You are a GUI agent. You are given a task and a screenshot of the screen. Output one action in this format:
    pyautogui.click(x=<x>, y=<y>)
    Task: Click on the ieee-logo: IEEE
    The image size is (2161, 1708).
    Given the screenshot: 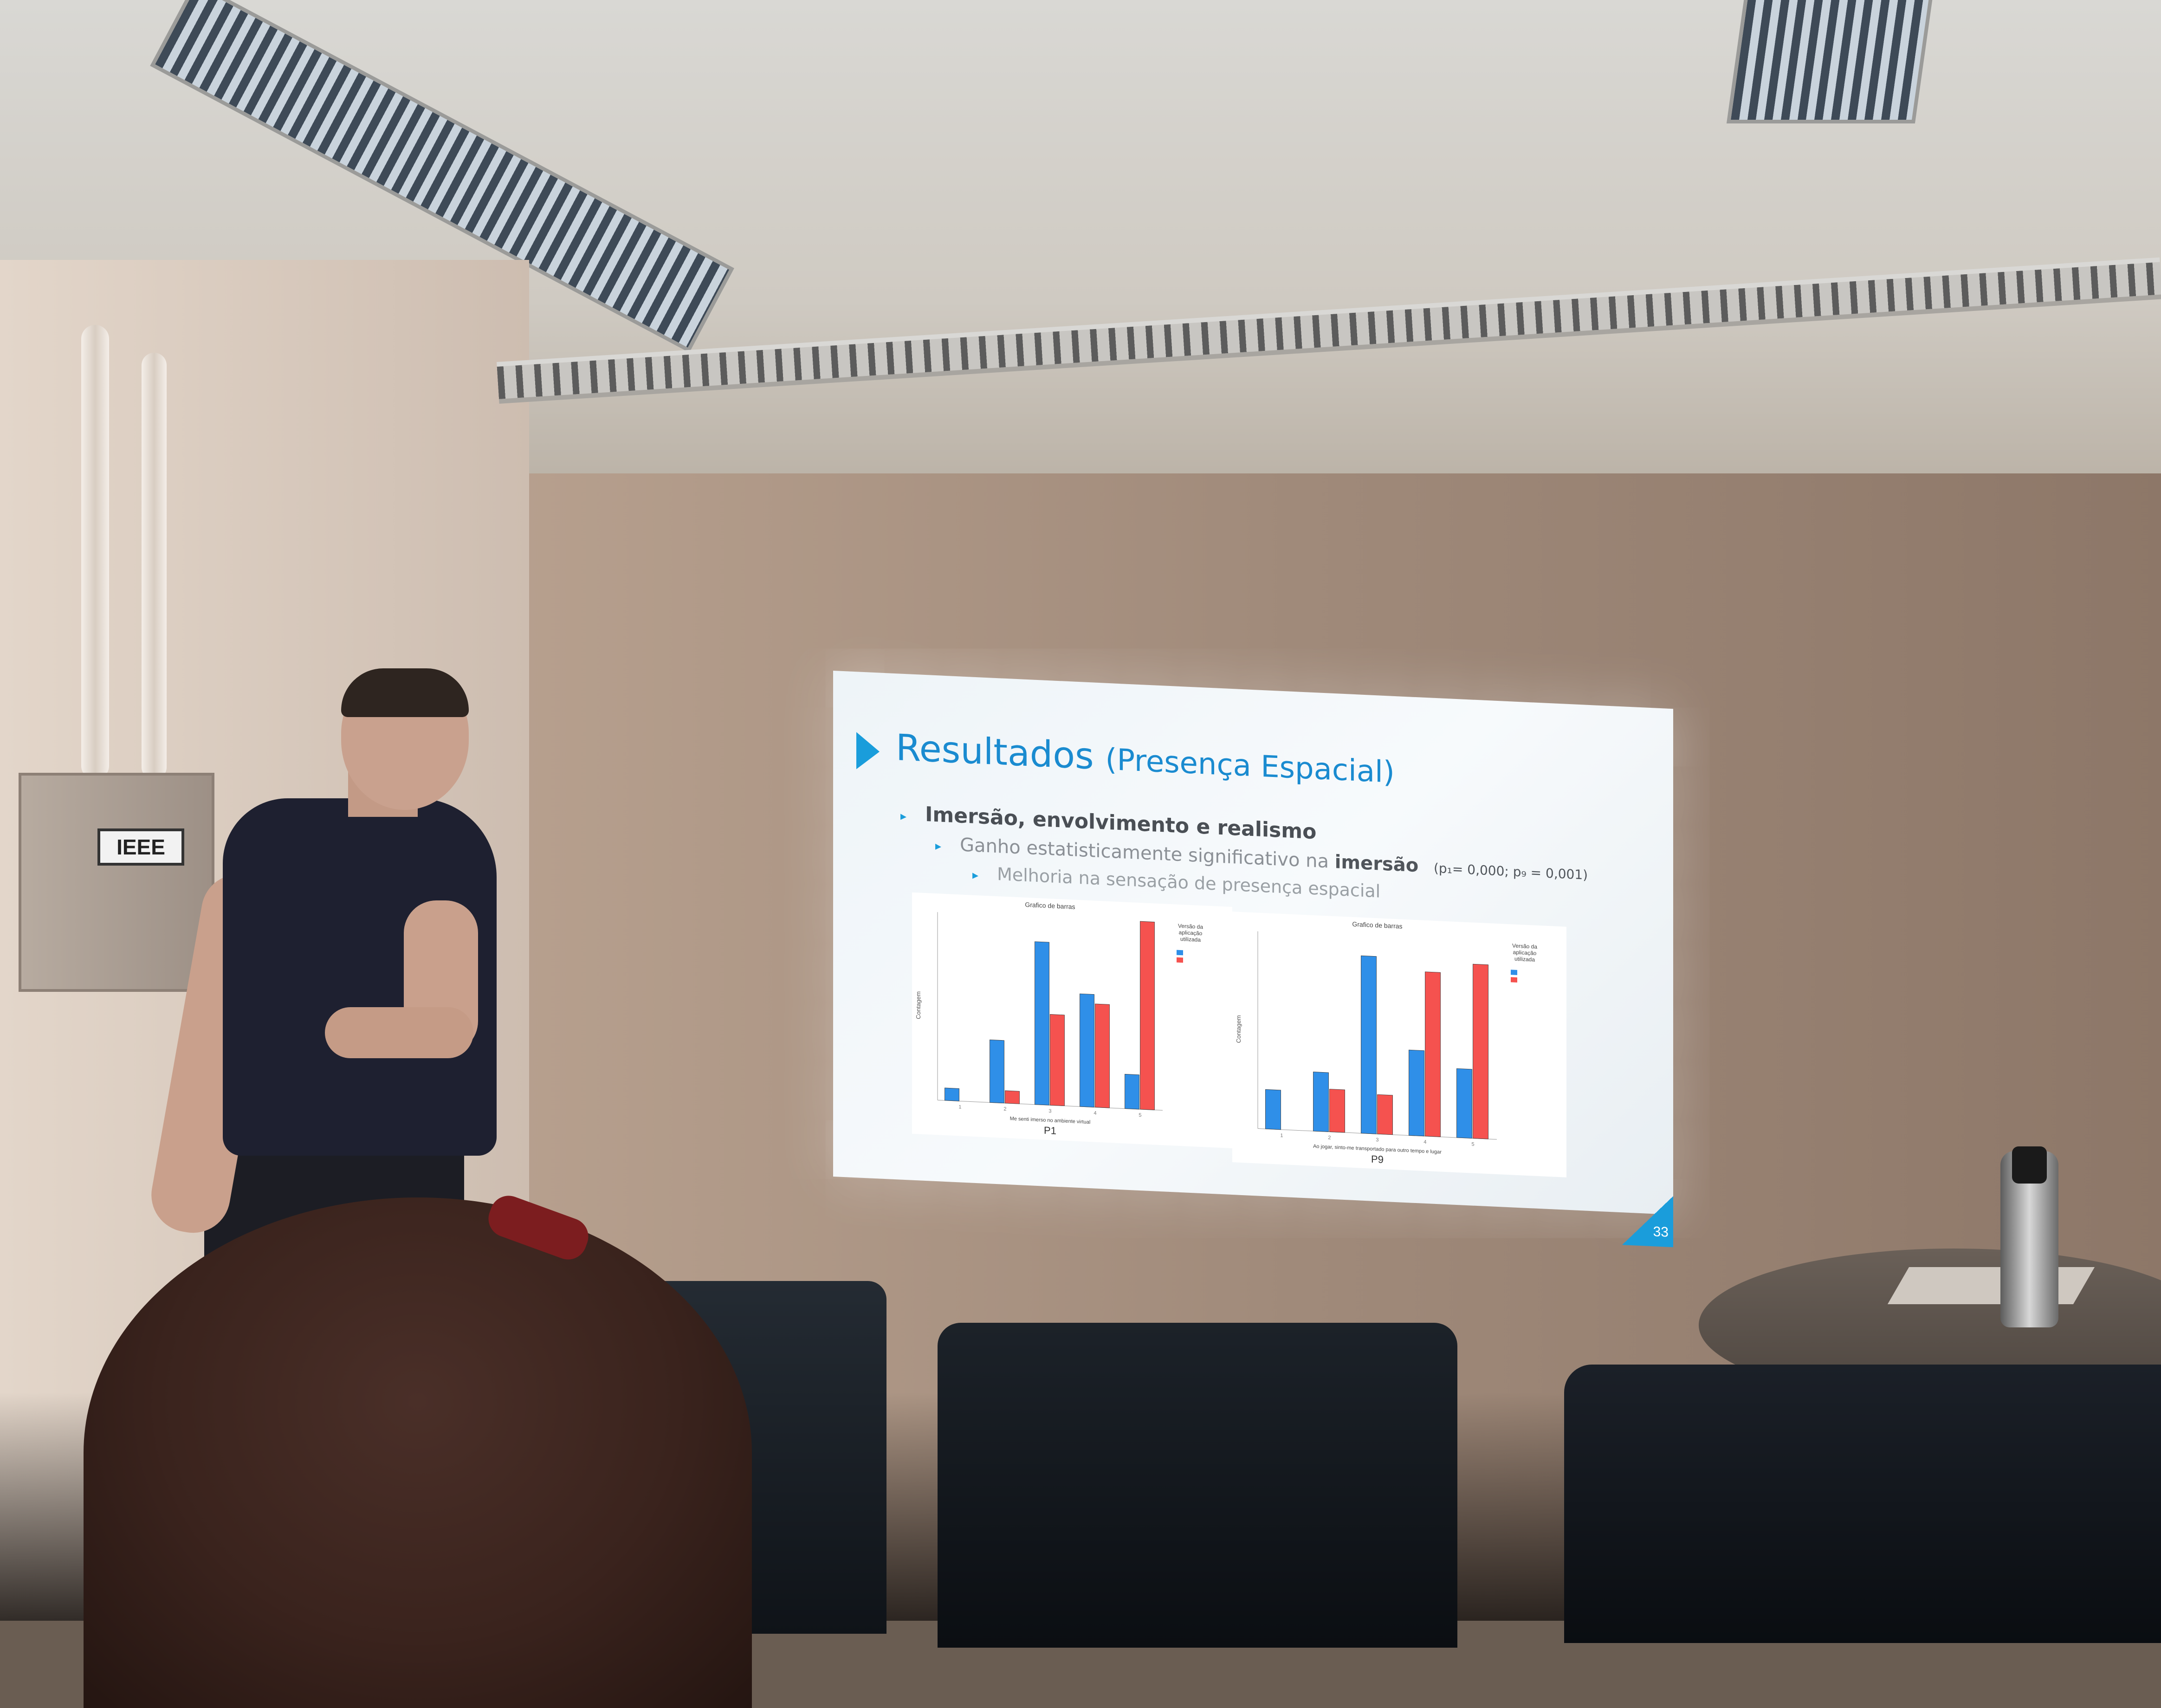 What is the action you would take?
    pyautogui.click(x=140, y=847)
    